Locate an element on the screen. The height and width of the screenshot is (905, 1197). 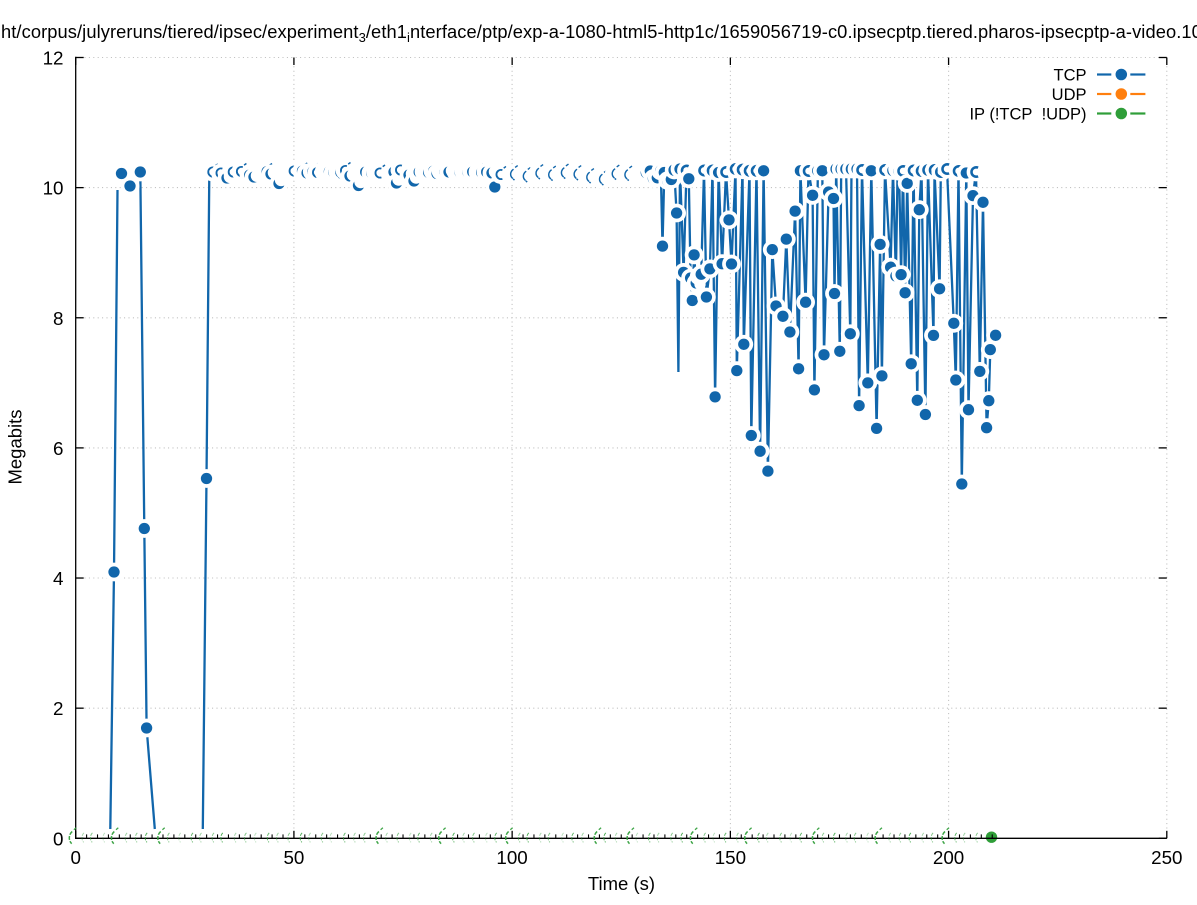
svg-text: UDP is located at coordinates (1069, 95).